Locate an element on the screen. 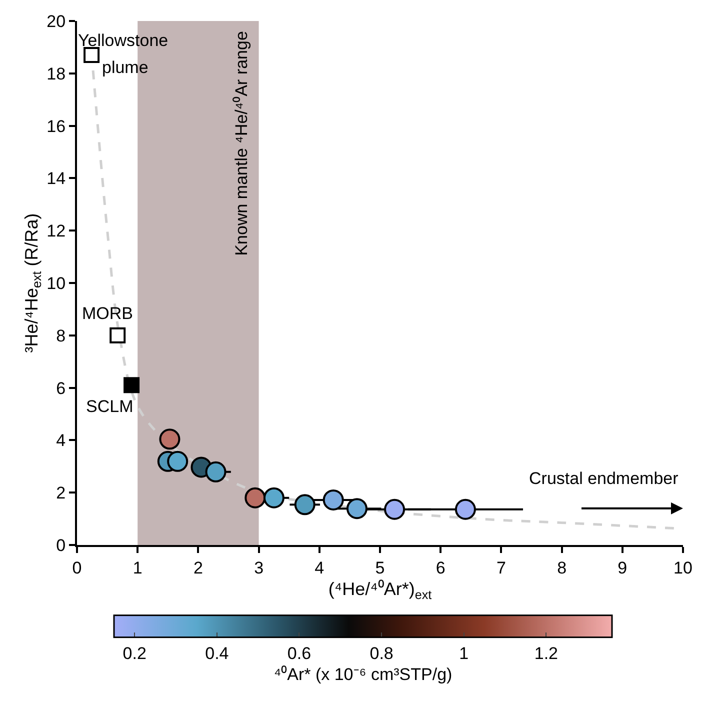 The height and width of the screenshot is (706, 704). x-tick-label: 10 is located at coordinates (683, 568).